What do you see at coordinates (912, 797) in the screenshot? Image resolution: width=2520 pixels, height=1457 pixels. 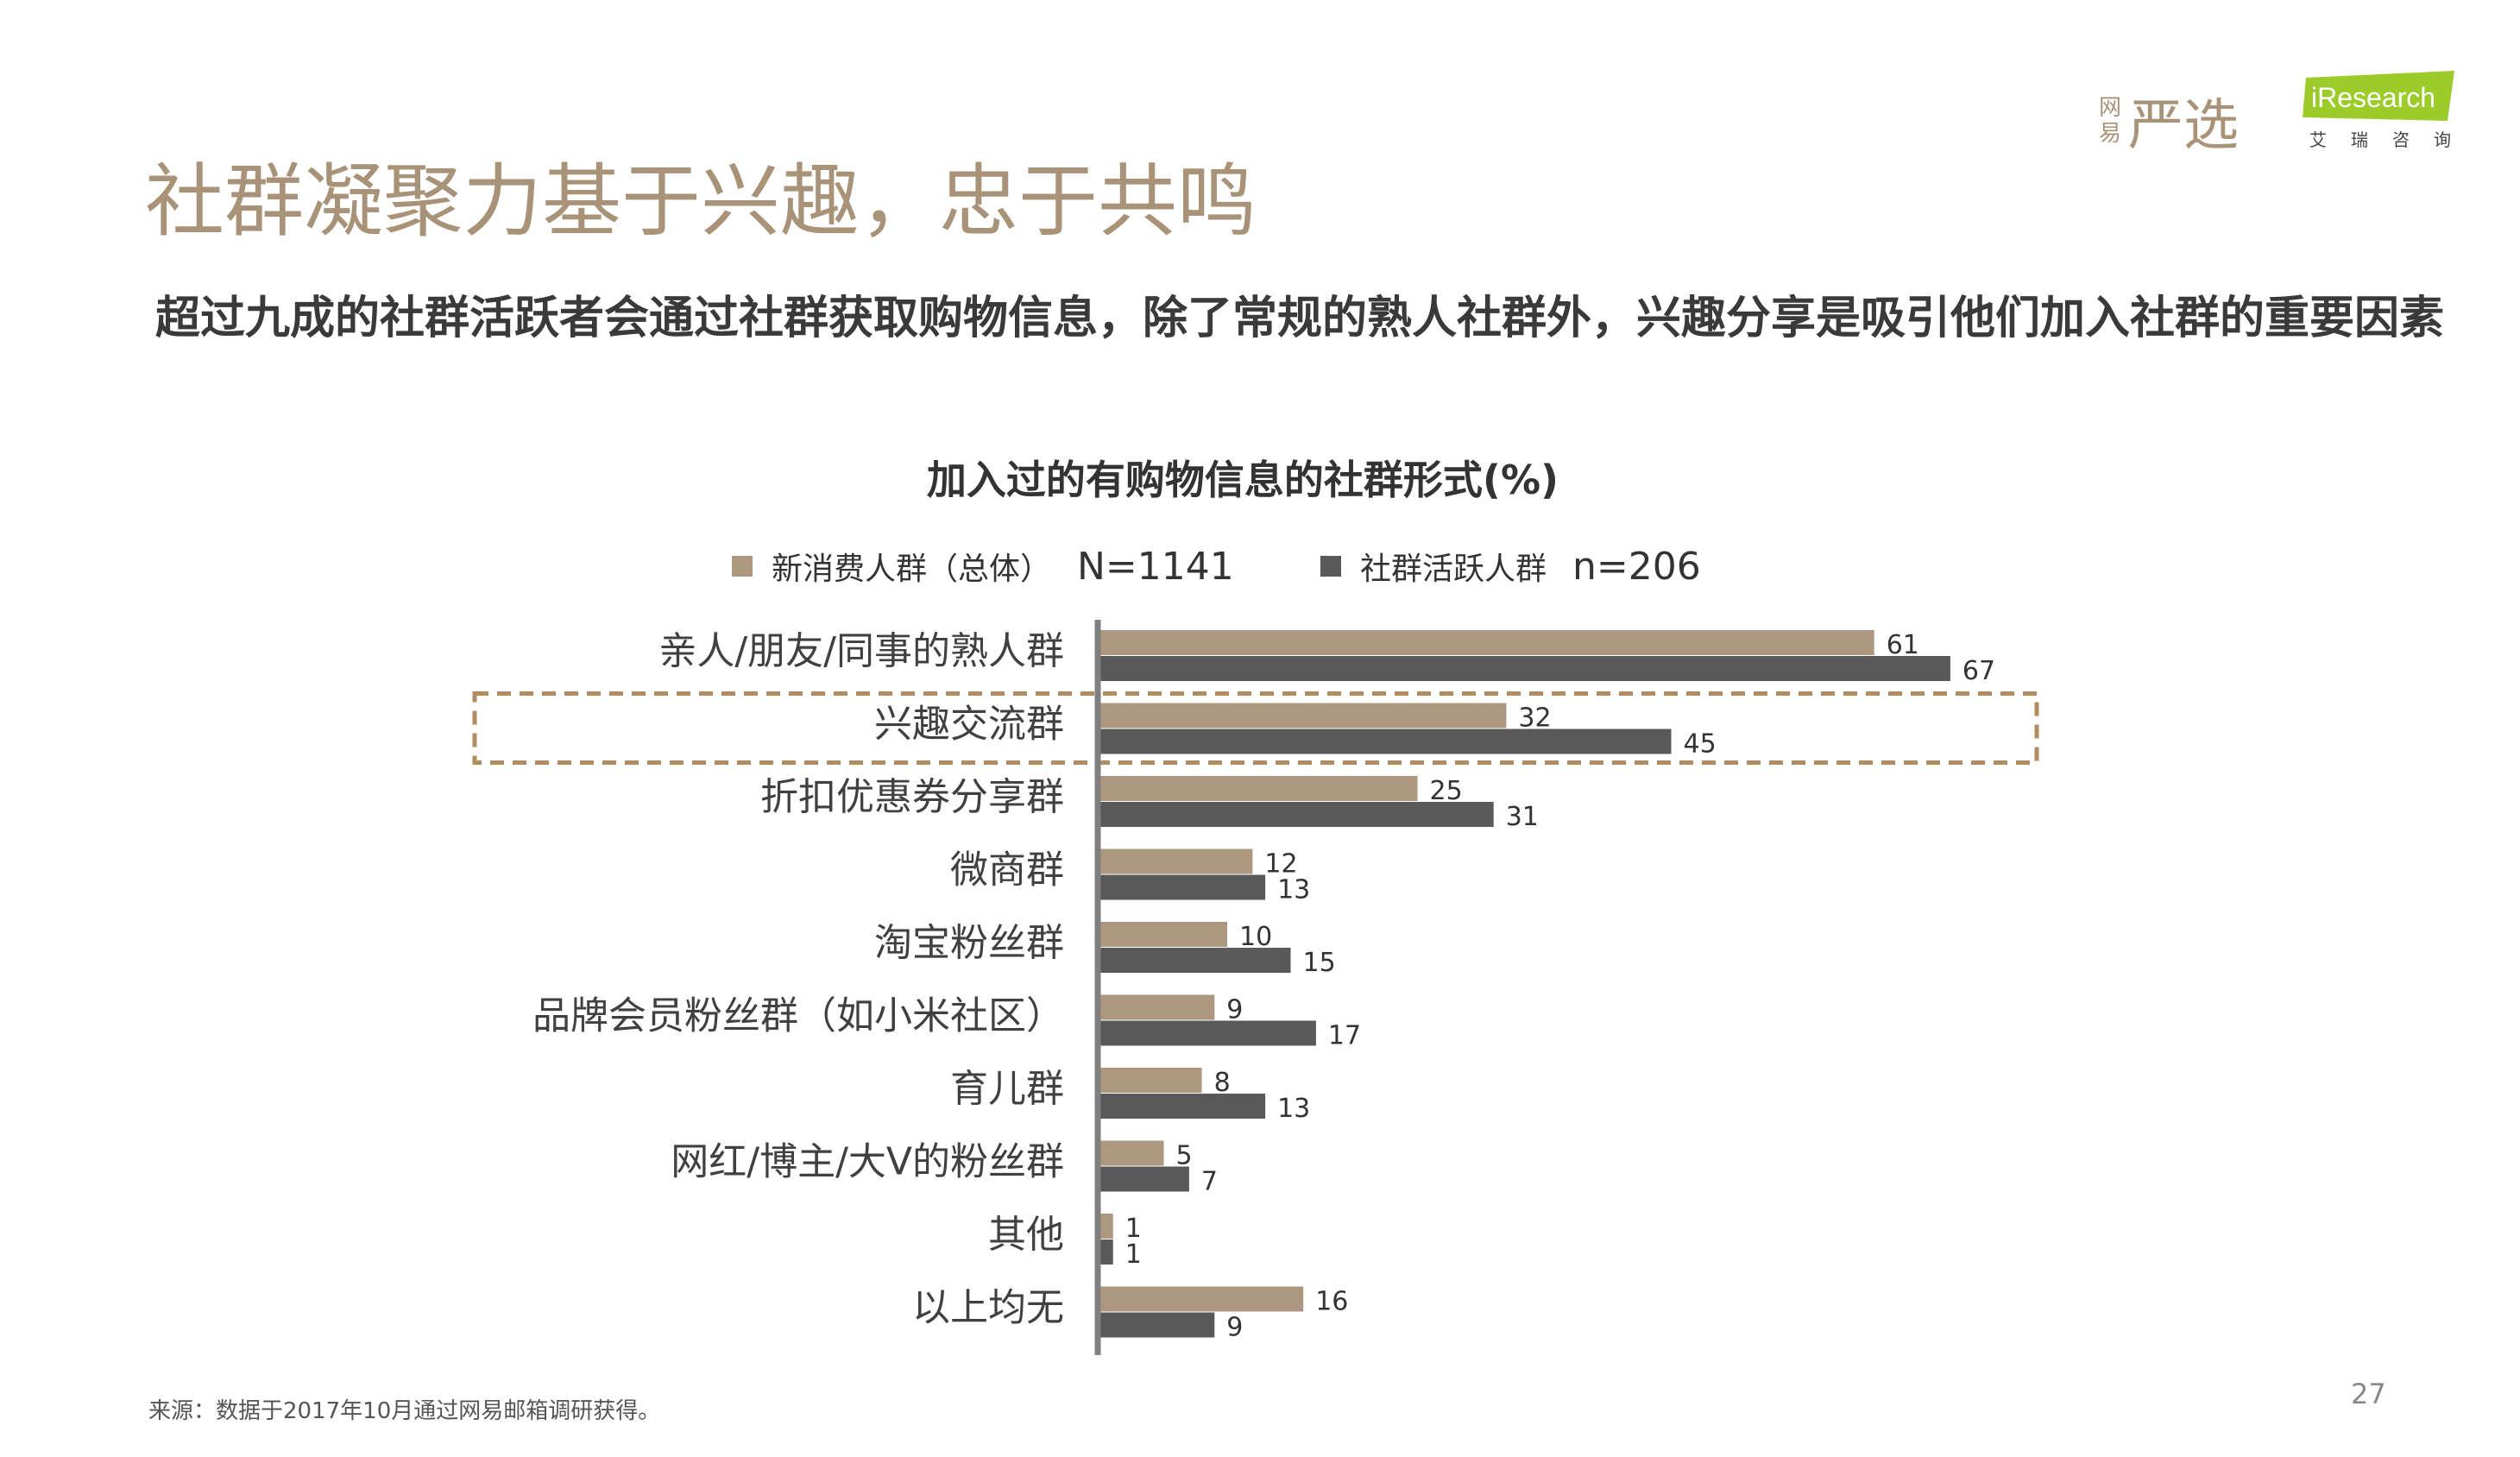 I see `category-label: 折扣优惠券分享群` at bounding box center [912, 797].